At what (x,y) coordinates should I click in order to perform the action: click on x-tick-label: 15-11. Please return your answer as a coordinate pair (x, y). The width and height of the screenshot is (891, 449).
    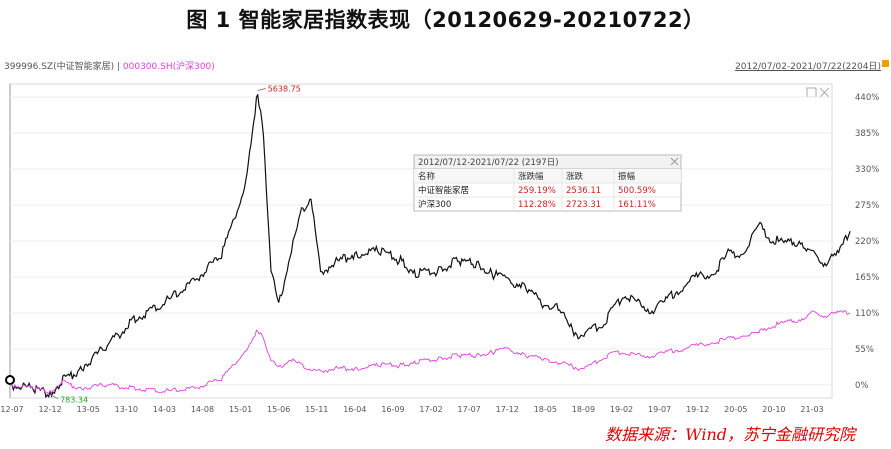
    Looking at the image, I should click on (316, 409).